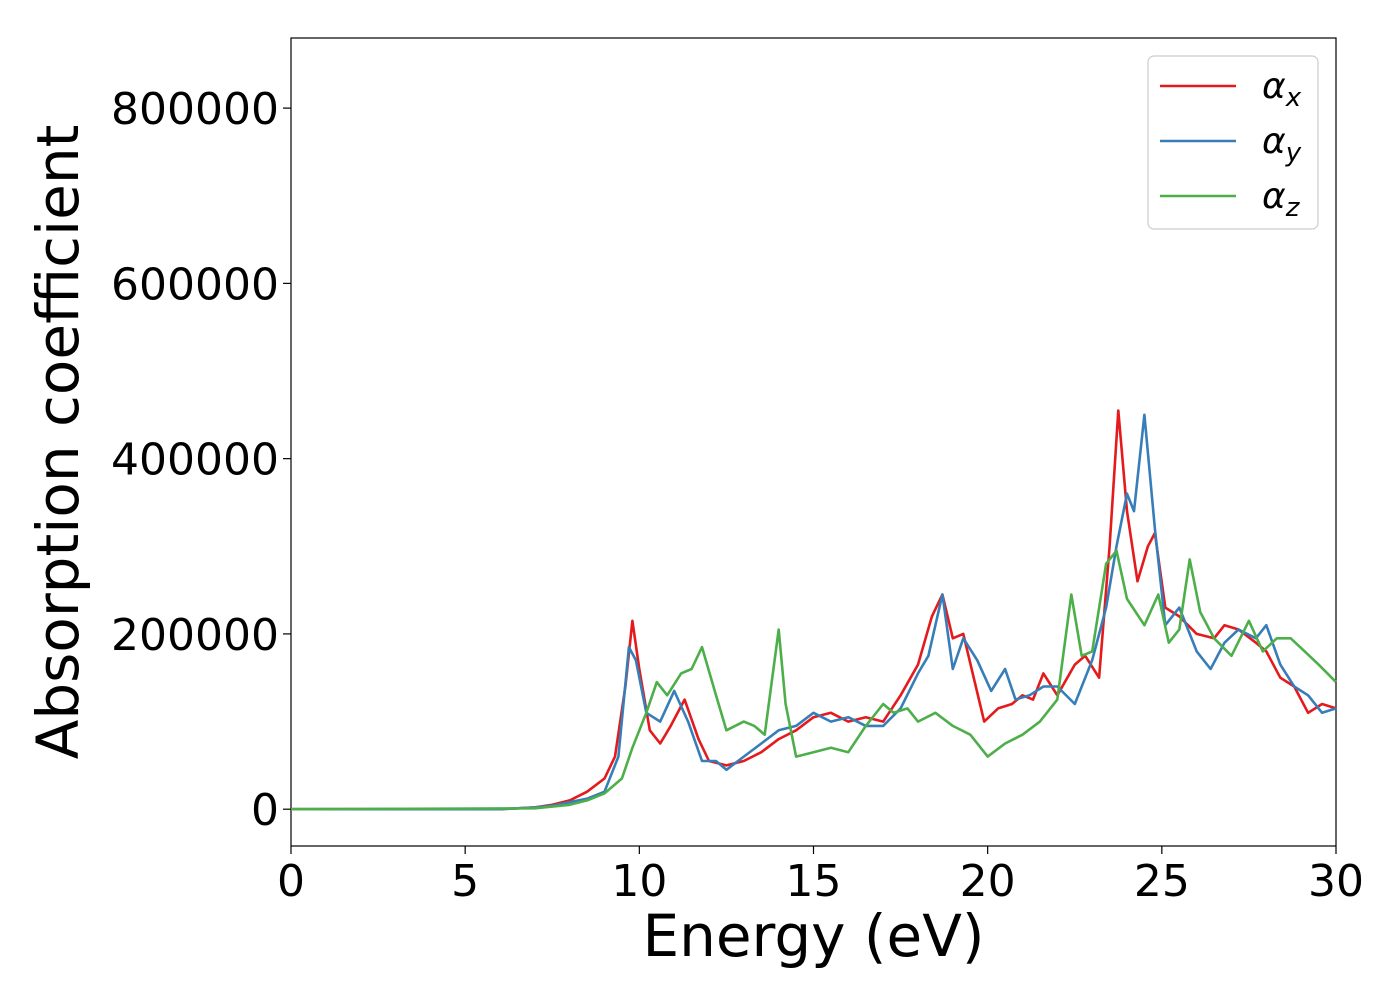  I want to click on x-tick-label: 30, so click(1336, 881).